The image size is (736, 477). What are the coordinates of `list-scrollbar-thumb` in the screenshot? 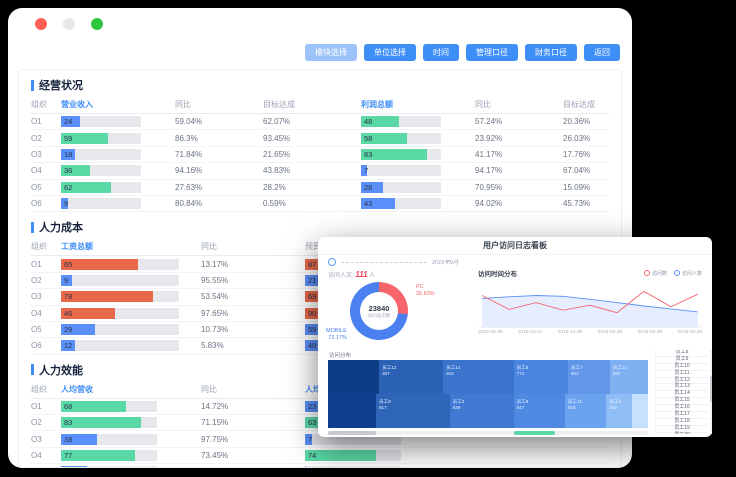 It's located at (710, 389).